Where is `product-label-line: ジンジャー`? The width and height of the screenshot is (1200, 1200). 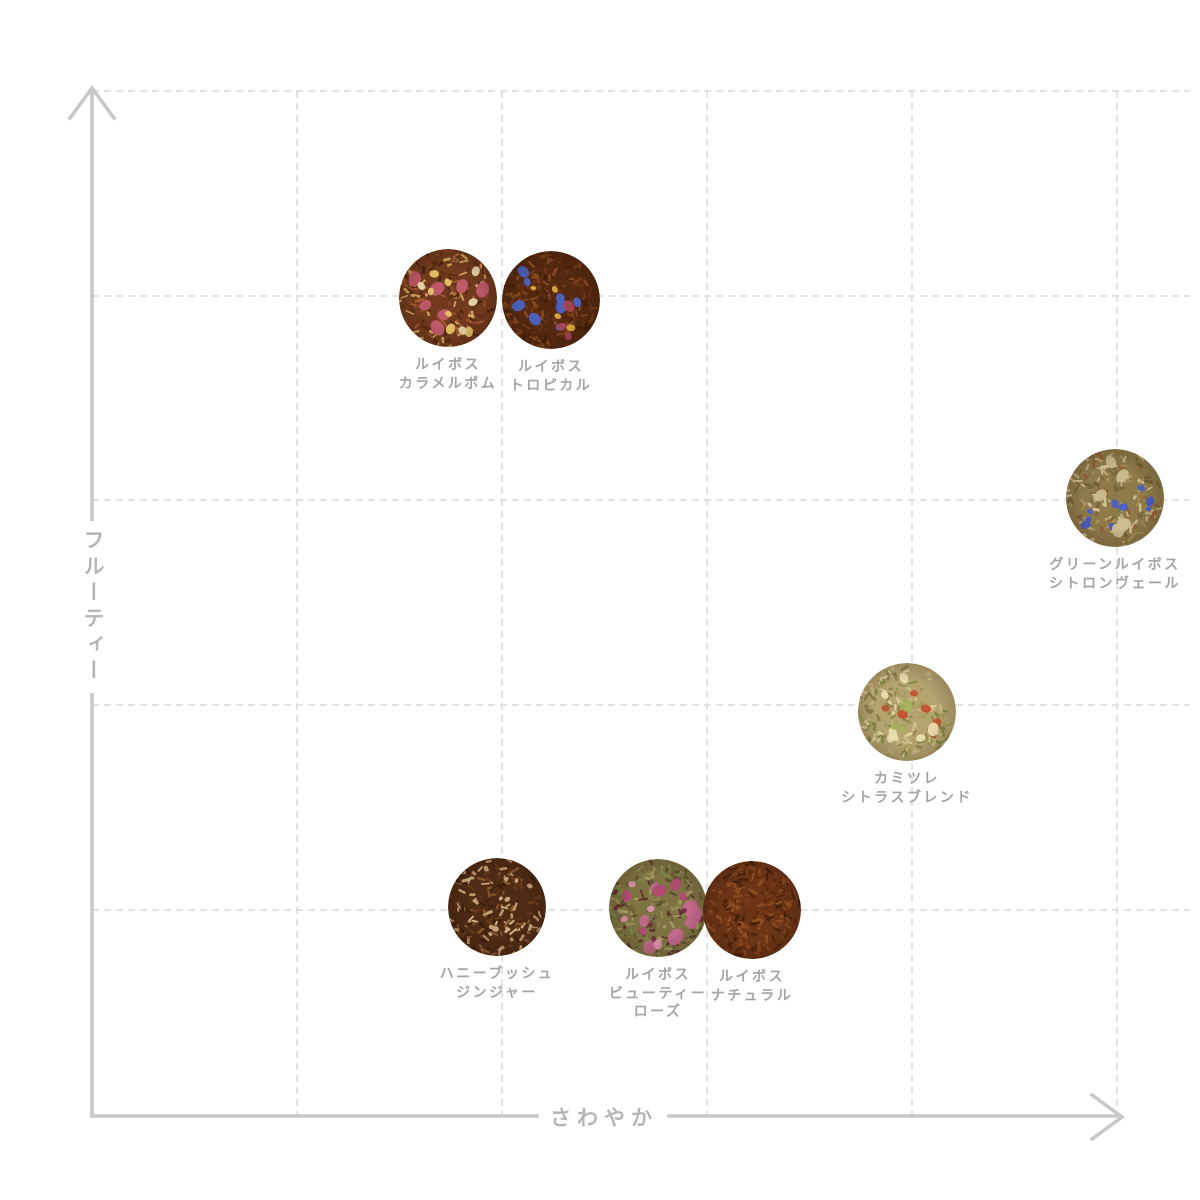
product-label-line: ジンジャー is located at coordinates (497, 991).